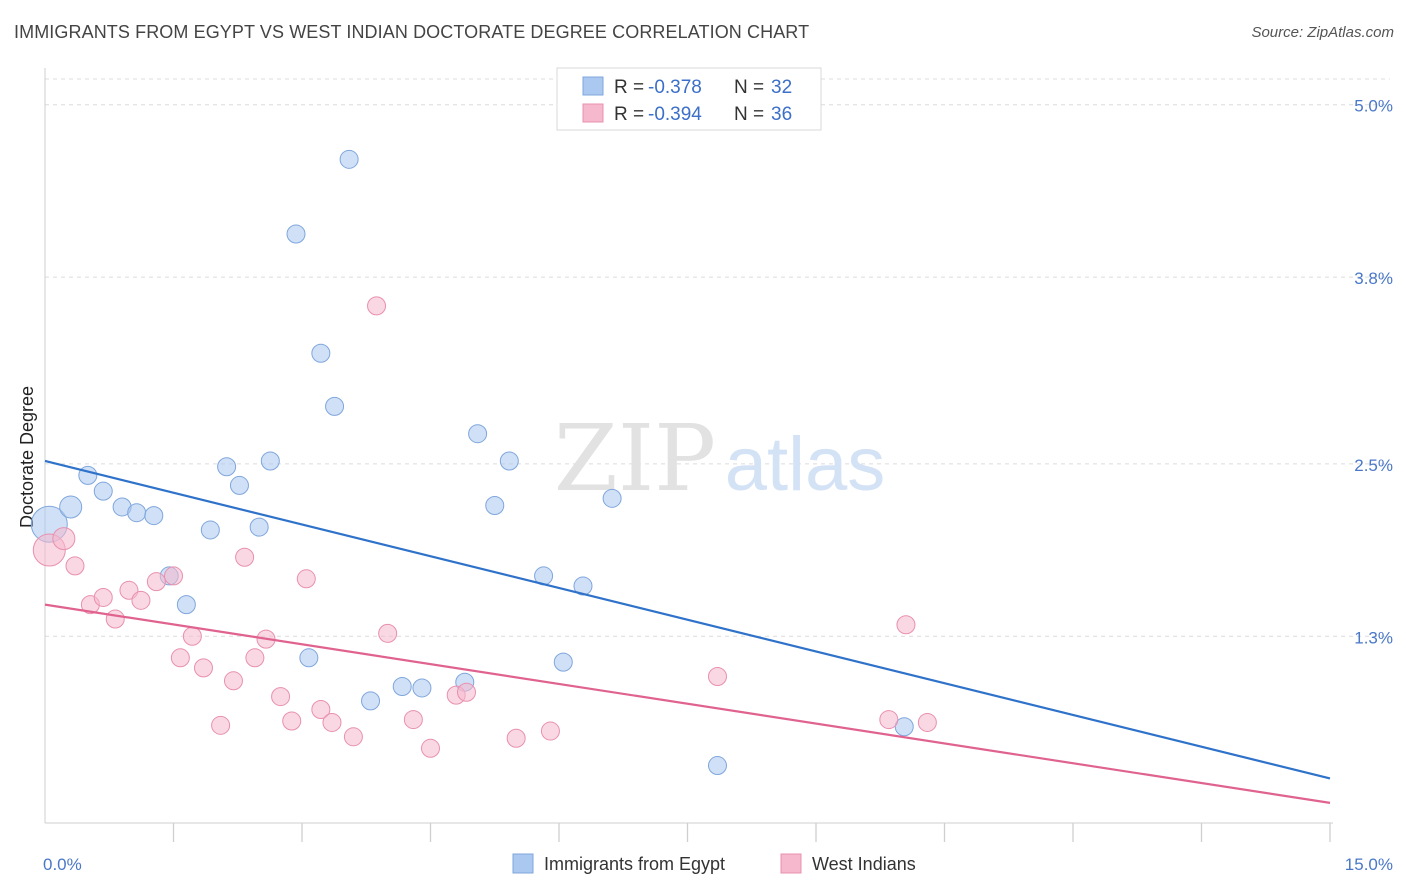 The image size is (1406, 892). What do you see at coordinates (635, 458) in the screenshot?
I see `watermark-zip: ZIP` at bounding box center [635, 458].